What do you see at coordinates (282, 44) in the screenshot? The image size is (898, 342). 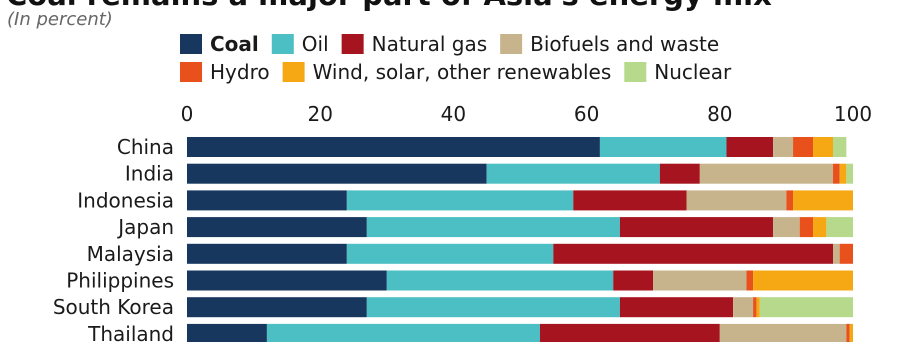 I see `legend-swatch-oil` at bounding box center [282, 44].